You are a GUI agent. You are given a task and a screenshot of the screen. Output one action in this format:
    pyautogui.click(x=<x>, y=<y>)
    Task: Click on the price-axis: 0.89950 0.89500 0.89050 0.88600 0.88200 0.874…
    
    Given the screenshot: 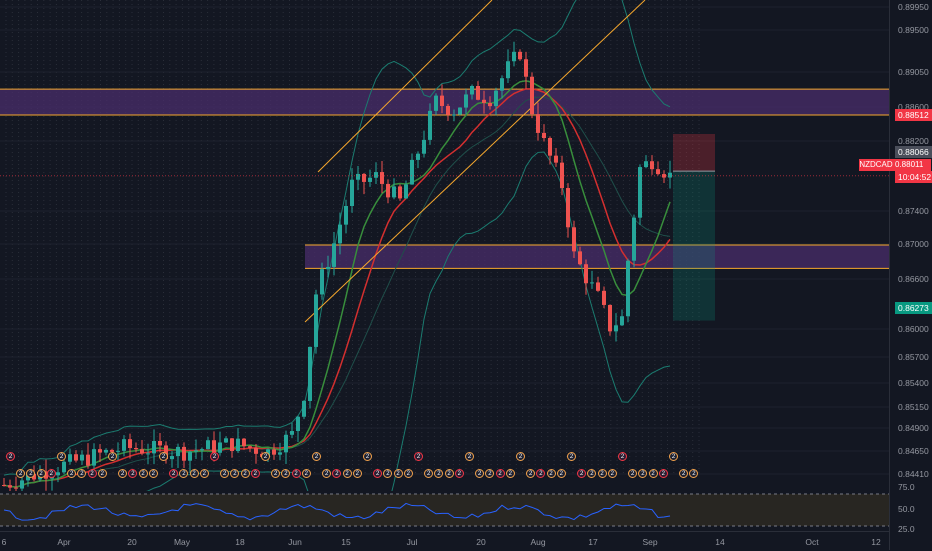 What is the action you would take?
    pyautogui.click(x=910, y=275)
    